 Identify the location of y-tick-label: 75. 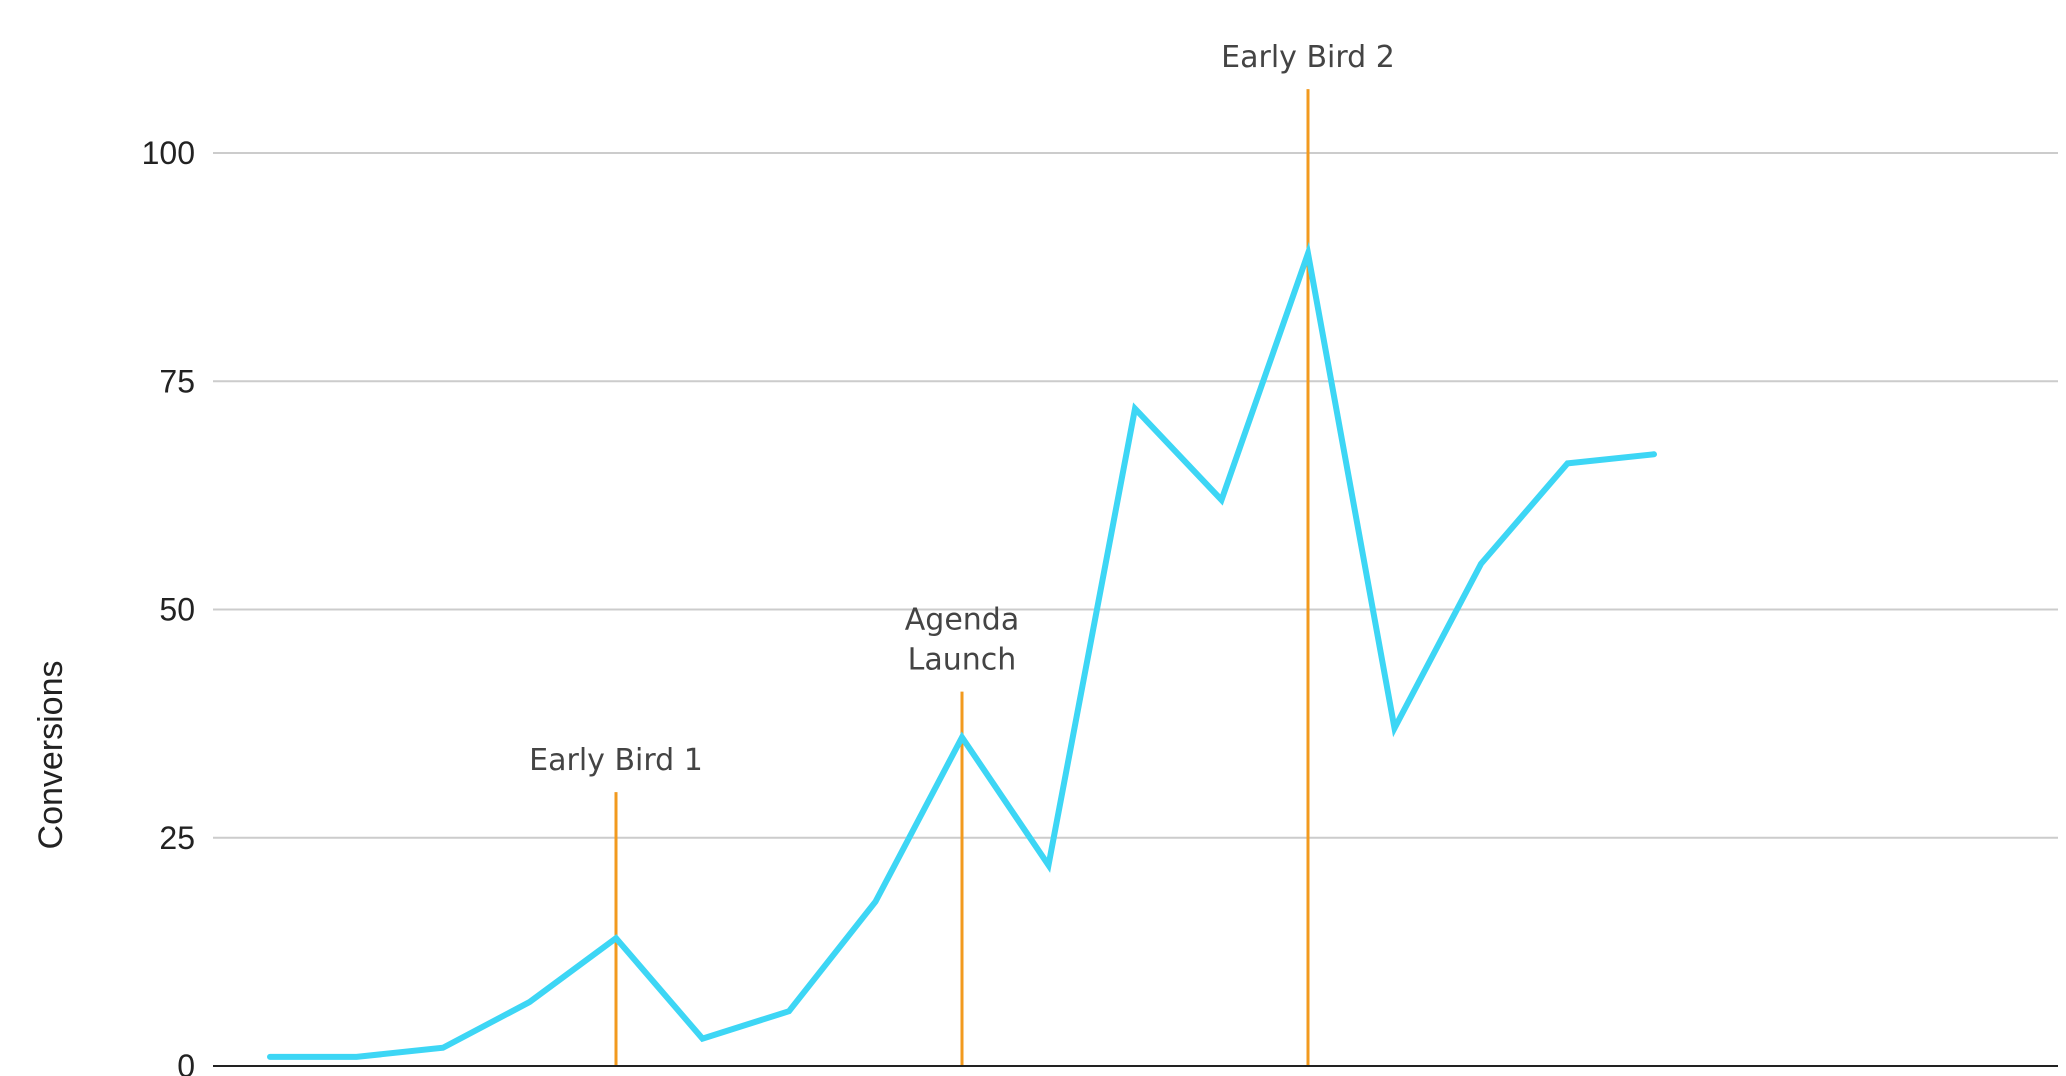
(177, 381).